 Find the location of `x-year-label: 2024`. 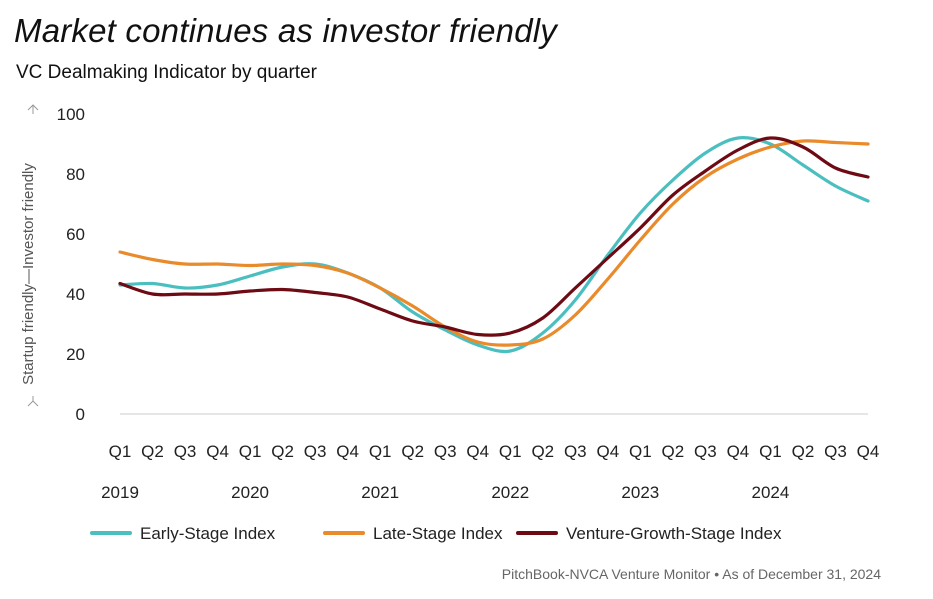

x-year-label: 2024 is located at coordinates (771, 492).